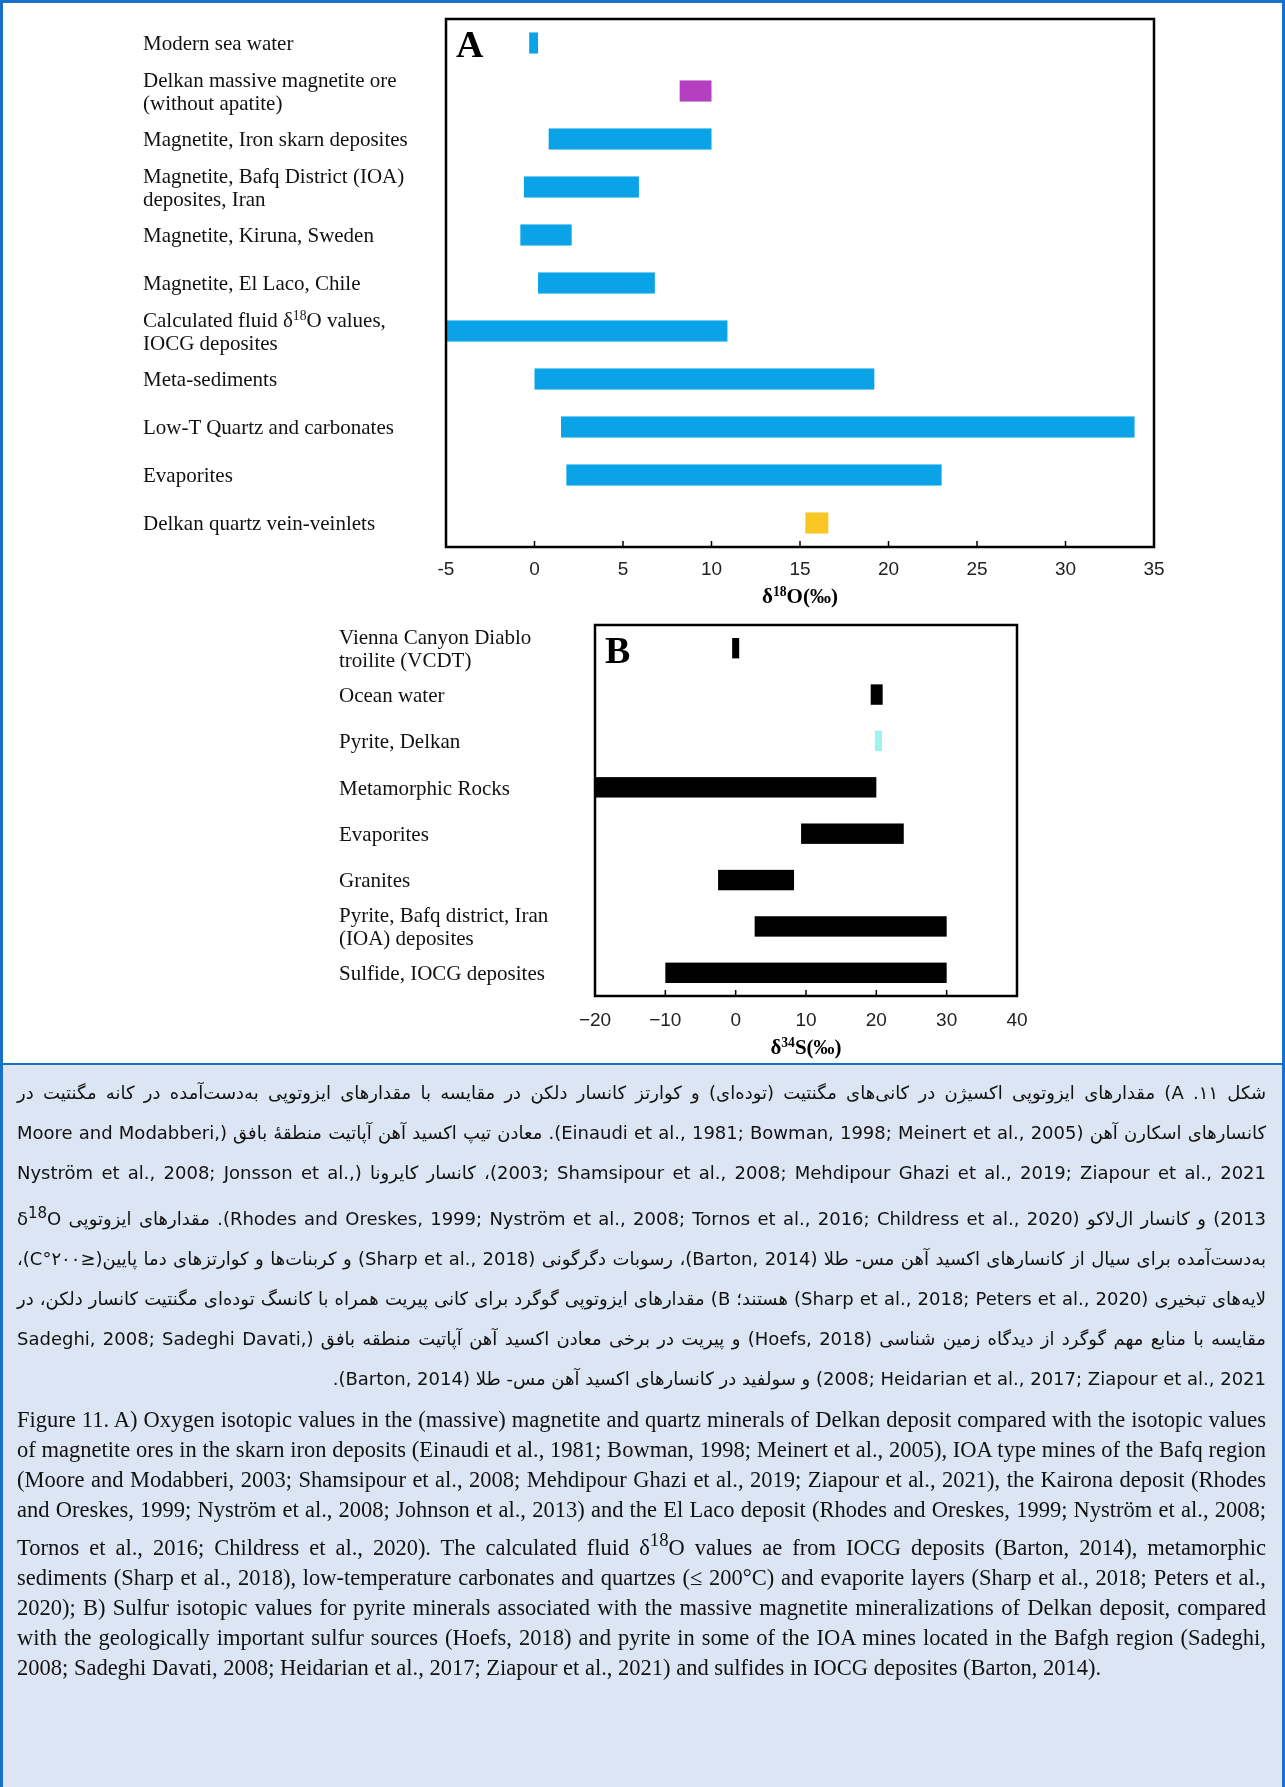 Image resolution: width=1285 pixels, height=1787 pixels. What do you see at coordinates (595, 1019) in the screenshot?
I see `x-tick-label: −20` at bounding box center [595, 1019].